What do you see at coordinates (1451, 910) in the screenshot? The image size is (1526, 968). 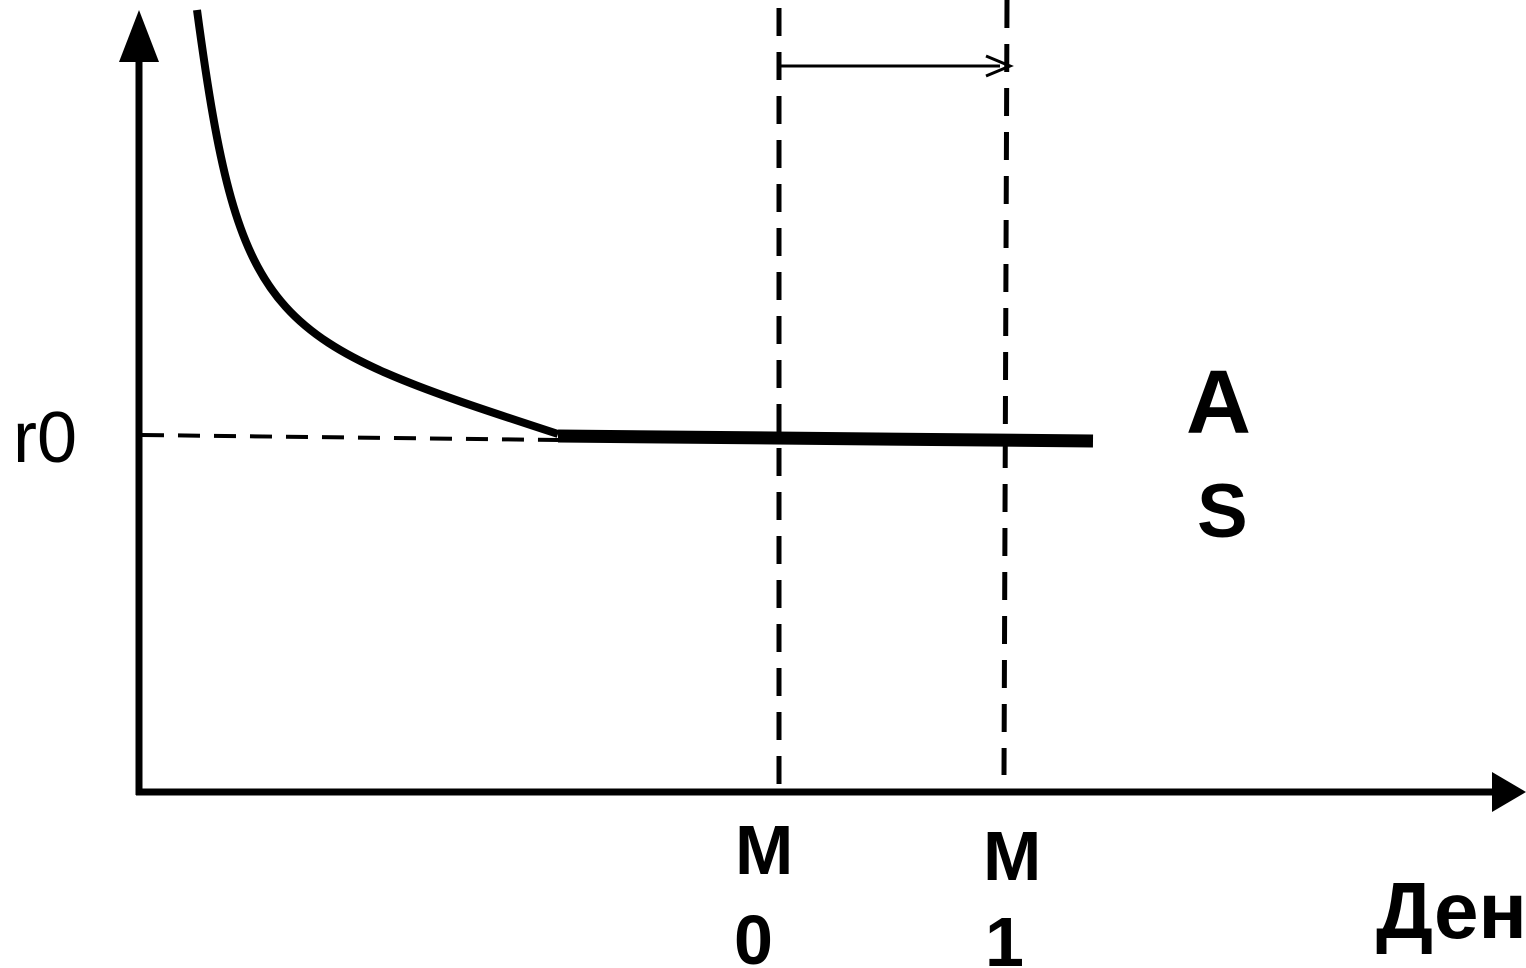 I see `x-axis-label: Ден` at bounding box center [1451, 910].